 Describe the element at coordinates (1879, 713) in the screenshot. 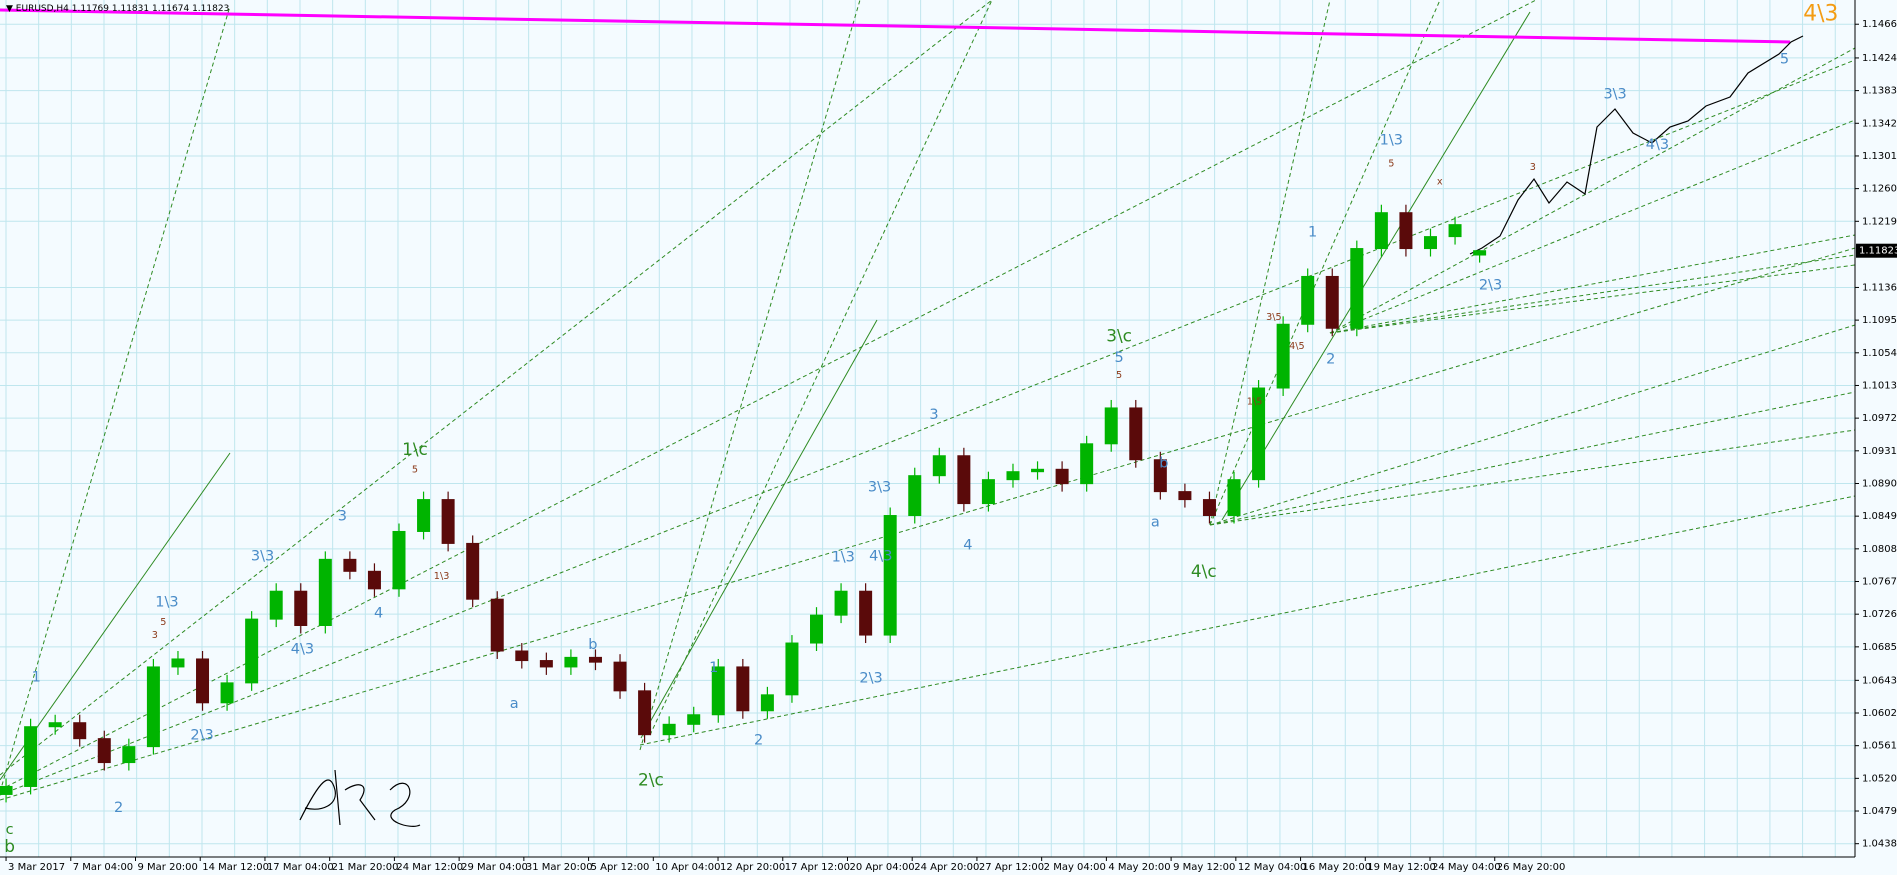

I see `y-tick-label: 1.06022` at that location.